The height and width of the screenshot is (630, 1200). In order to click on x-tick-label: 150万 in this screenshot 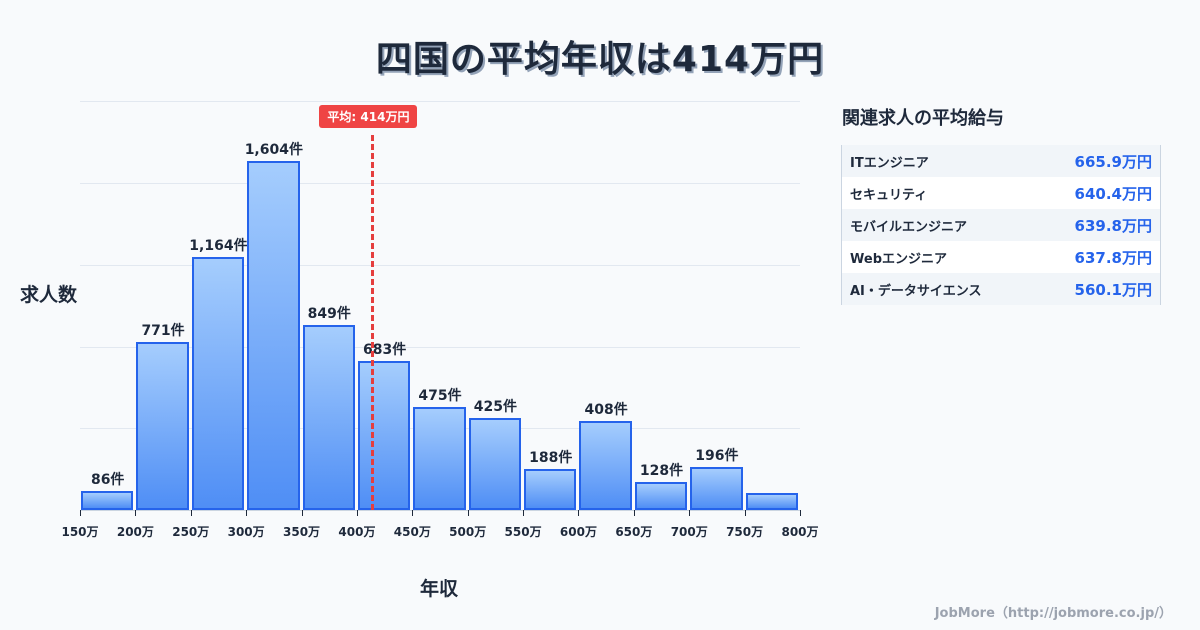, I will do `click(80, 532)`.